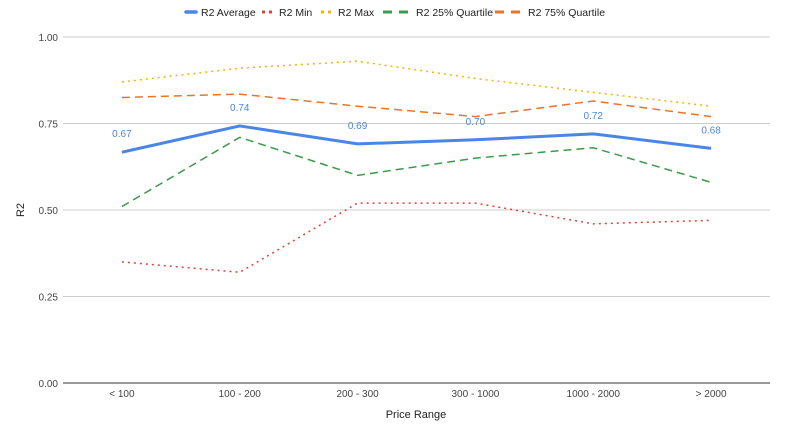 The height and width of the screenshot is (445, 800). I want to click on data-label: 0.70, so click(476, 122).